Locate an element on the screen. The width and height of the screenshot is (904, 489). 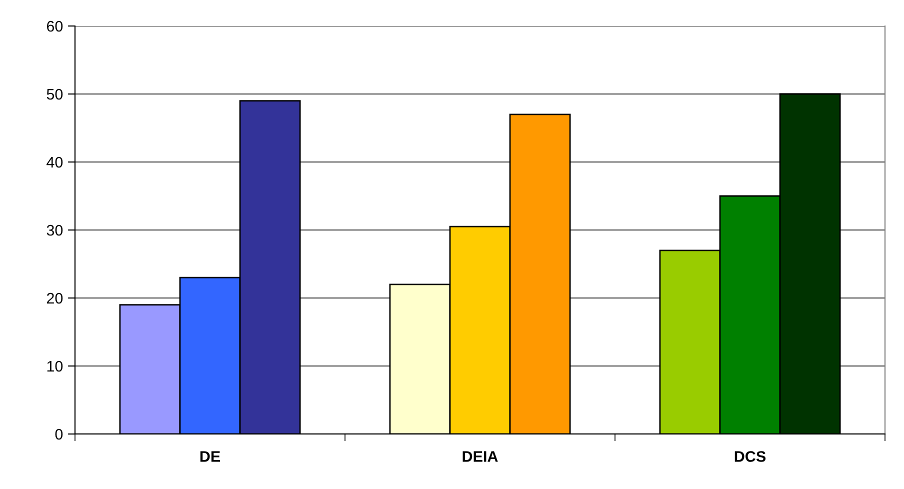
y-tick-label: 60 is located at coordinates (54, 26).